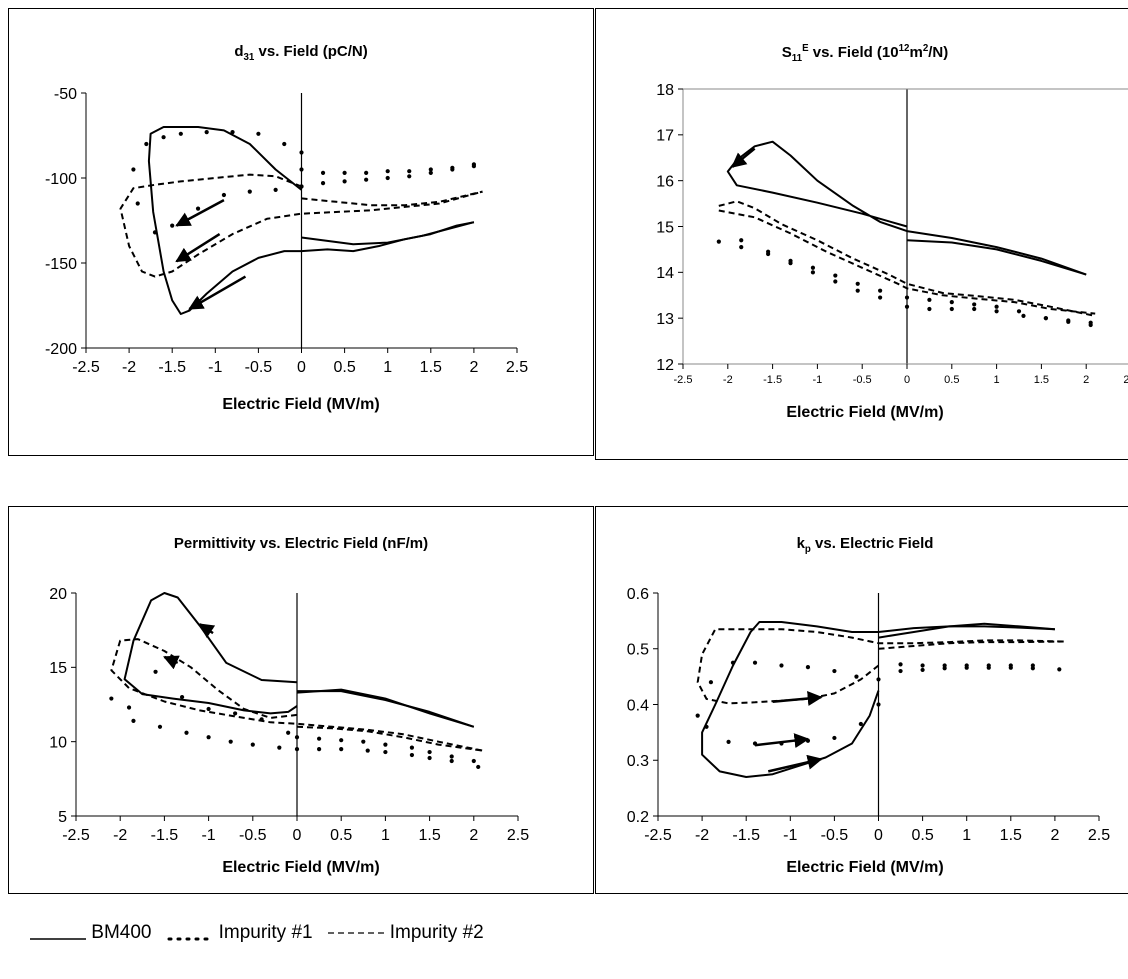  What do you see at coordinates (638, 817) in the screenshot?
I see `y-tick-label: 0.2` at bounding box center [638, 817].